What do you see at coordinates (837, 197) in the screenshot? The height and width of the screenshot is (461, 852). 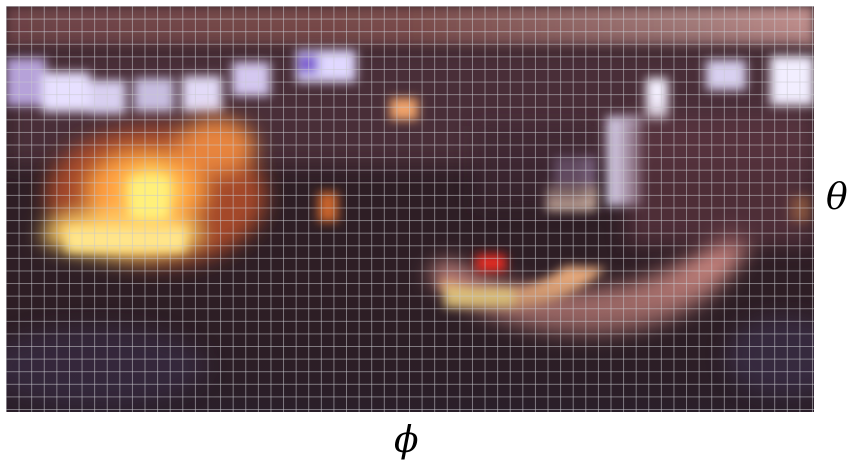 I see `vertical-axis-label: θ` at bounding box center [837, 197].